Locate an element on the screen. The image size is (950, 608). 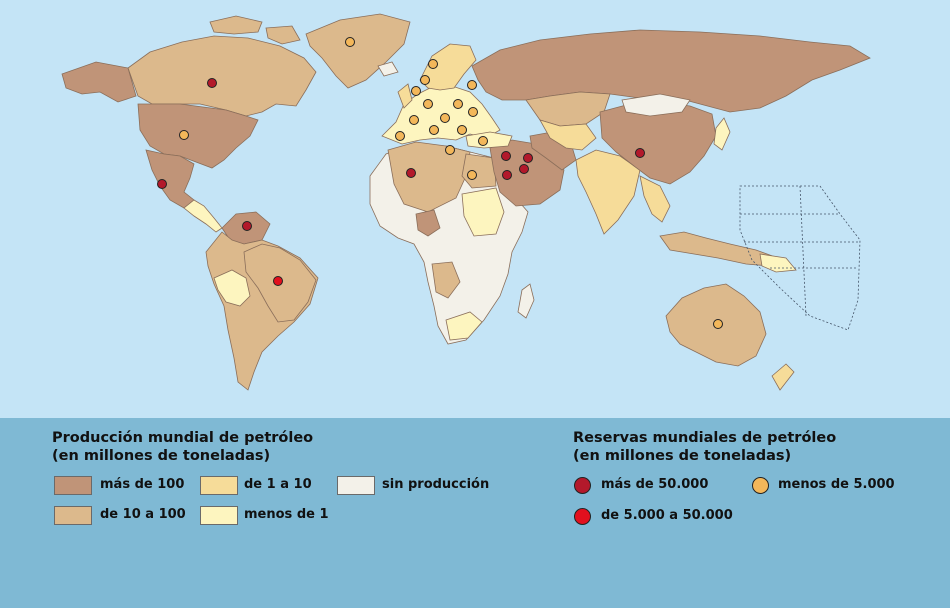
region-uk is located at coordinates (405, 96).